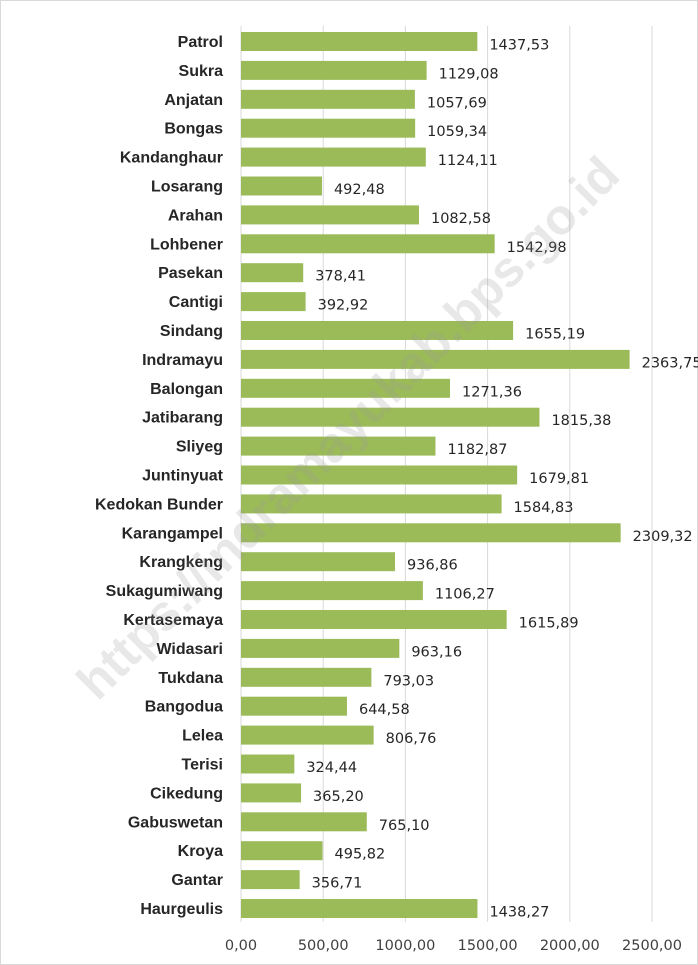 This screenshot has height=965, width=698. Describe the element at coordinates (537, 248) in the screenshot. I see `value-label: 1542,98` at that location.